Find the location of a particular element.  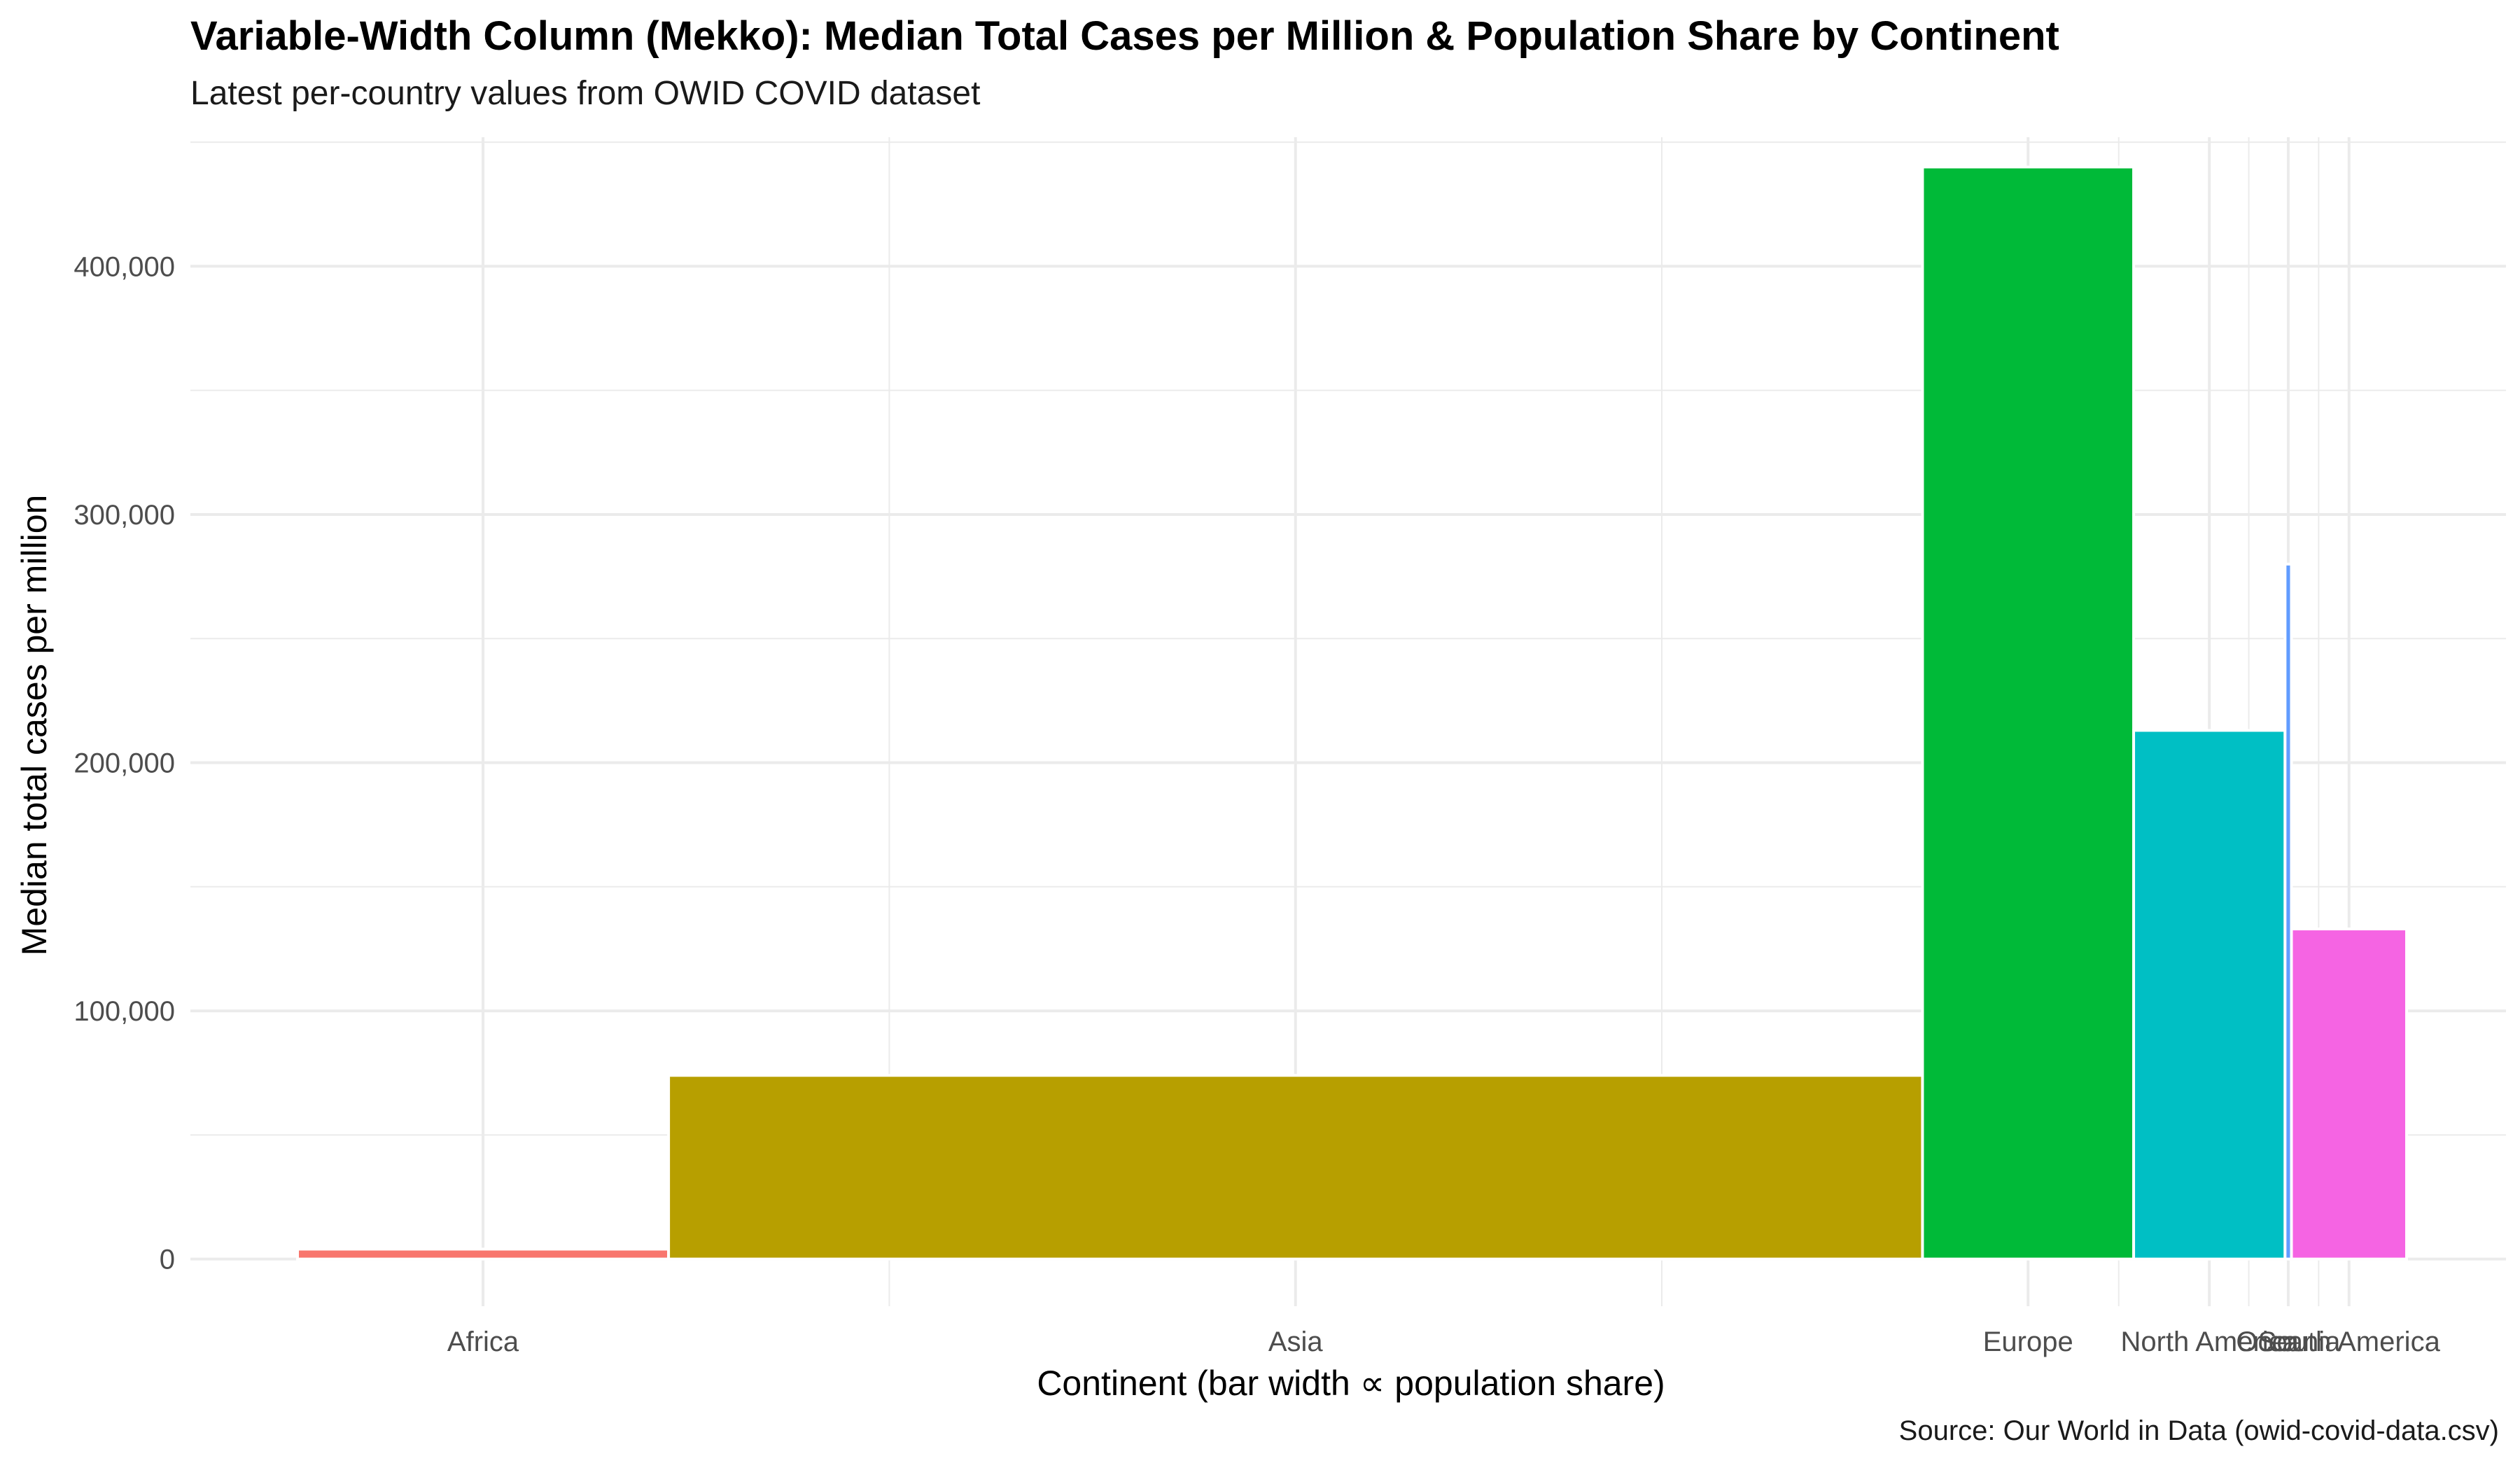

y-axis: 0 100,000 200,000 300,000 400,000 is located at coordinates (124, 763).